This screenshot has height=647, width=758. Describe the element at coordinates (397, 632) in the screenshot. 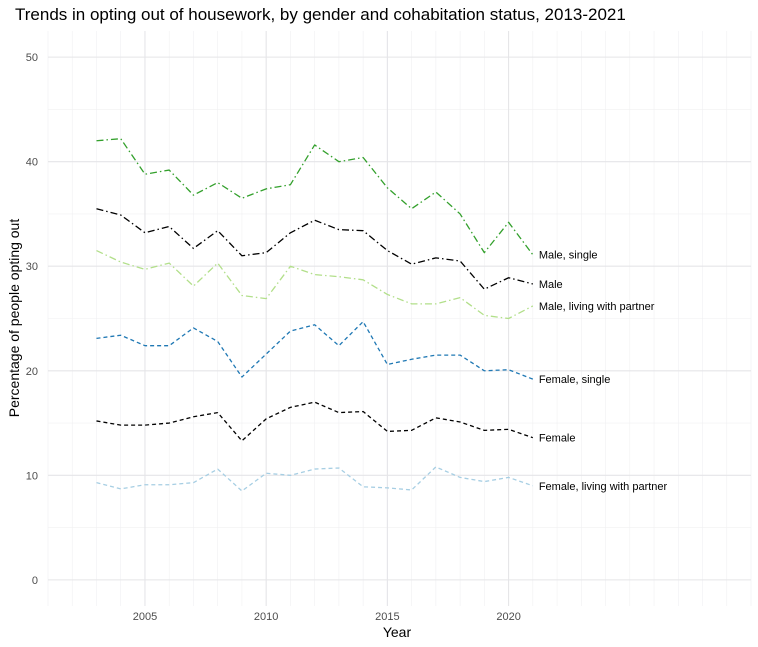

I see `x-axis-title: Year` at that location.